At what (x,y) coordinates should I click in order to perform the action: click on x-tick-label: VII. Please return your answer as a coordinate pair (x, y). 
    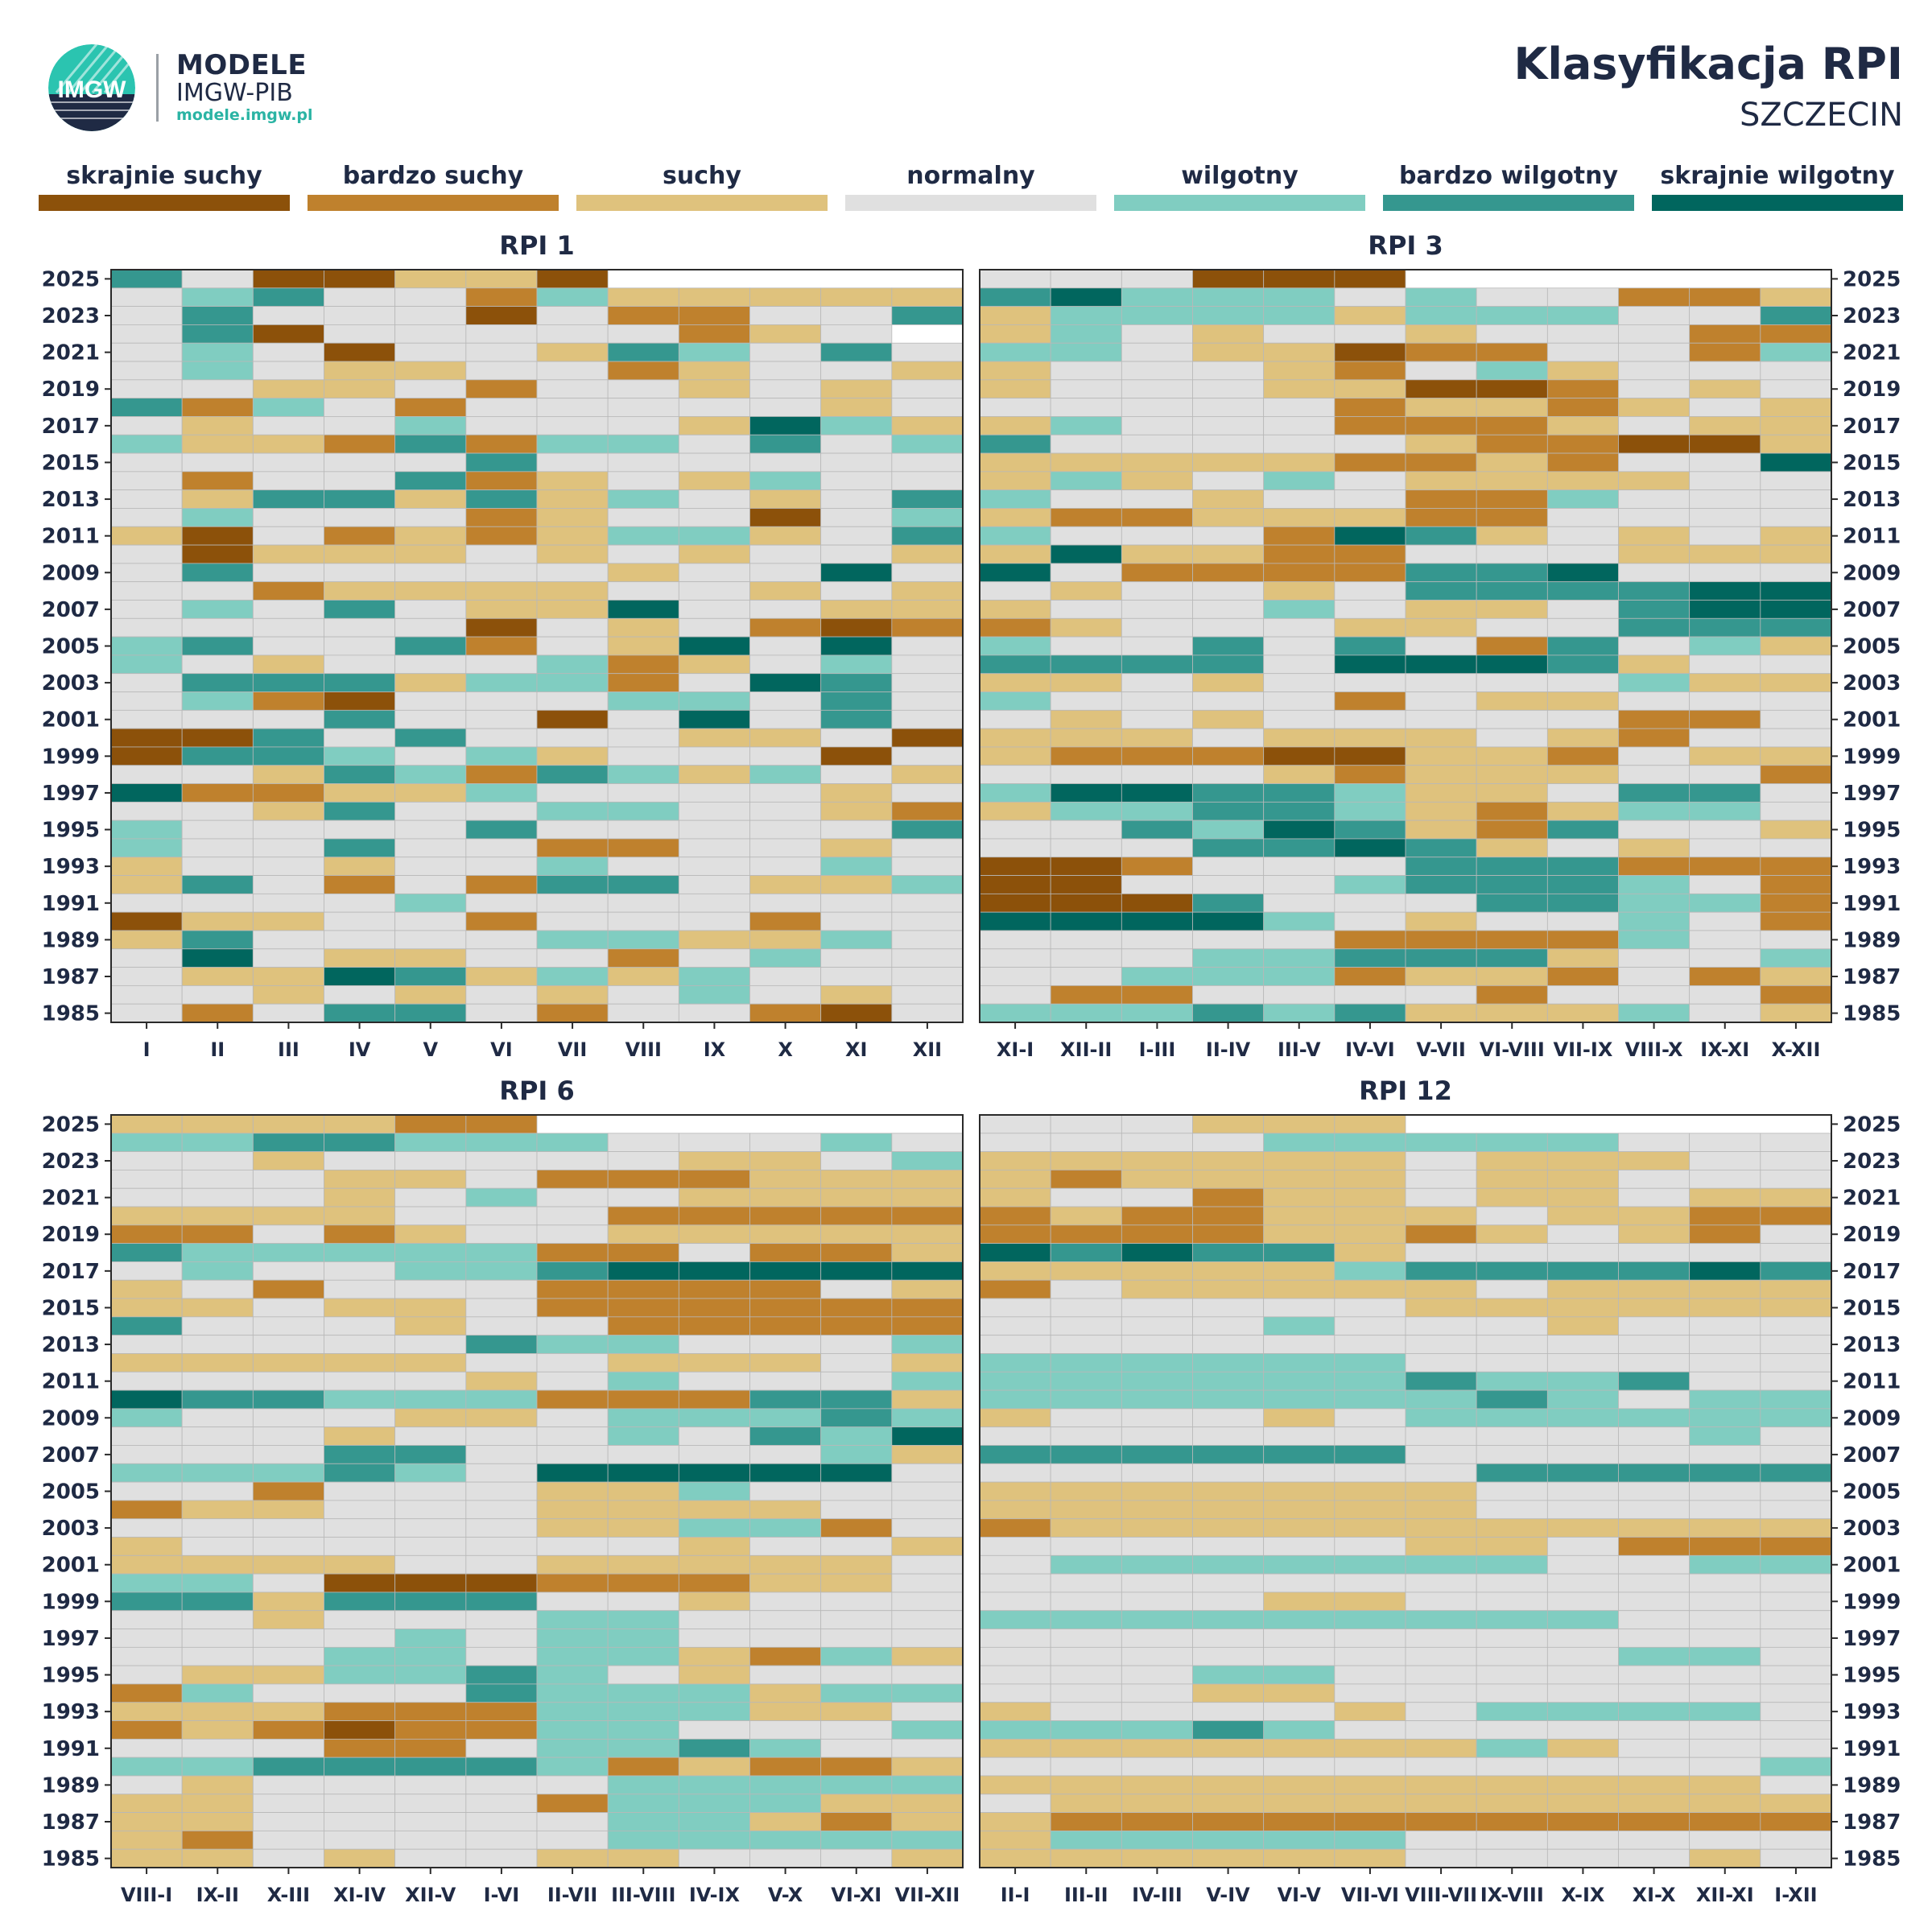
    Looking at the image, I should click on (572, 1049).